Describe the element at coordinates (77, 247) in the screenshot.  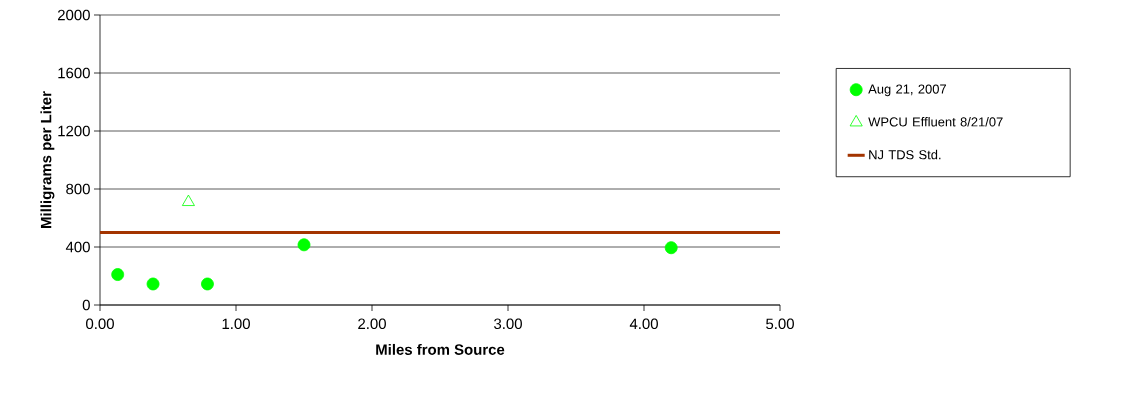
I see `y-tick-label: 400` at that location.